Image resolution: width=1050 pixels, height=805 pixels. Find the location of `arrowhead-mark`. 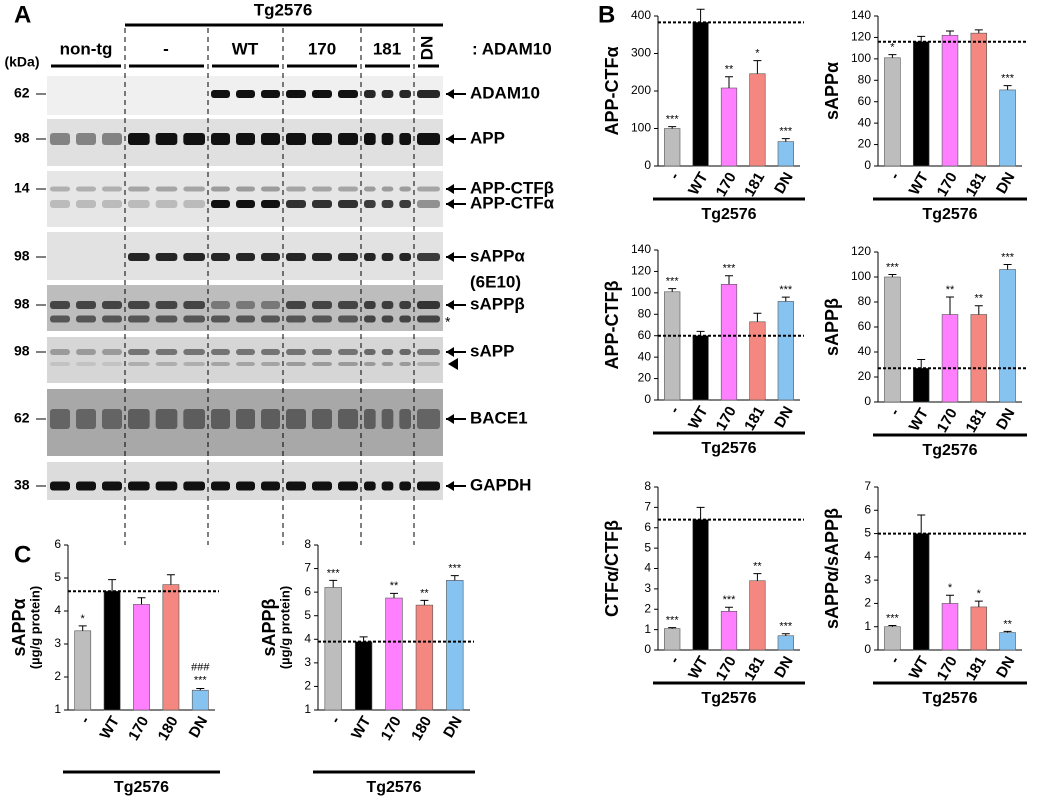

arrowhead-mark is located at coordinates (453, 364).